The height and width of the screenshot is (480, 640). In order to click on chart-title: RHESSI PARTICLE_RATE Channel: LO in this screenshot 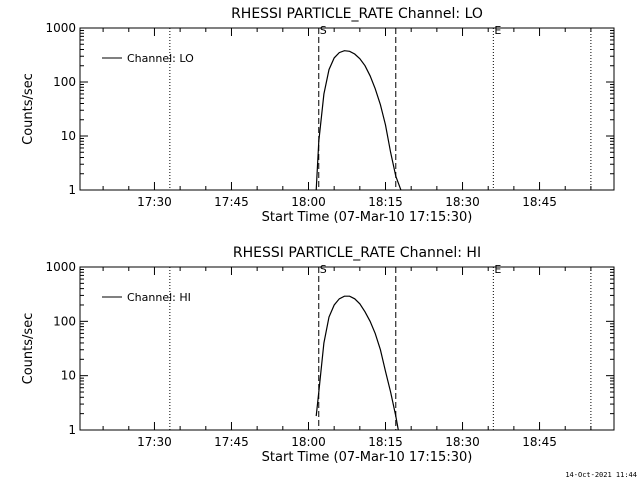, I will do `click(357, 14)`.